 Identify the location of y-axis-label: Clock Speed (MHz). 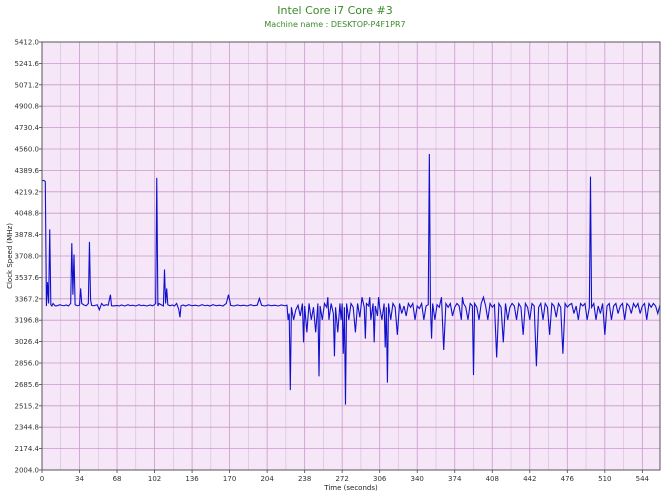
(10, 256).